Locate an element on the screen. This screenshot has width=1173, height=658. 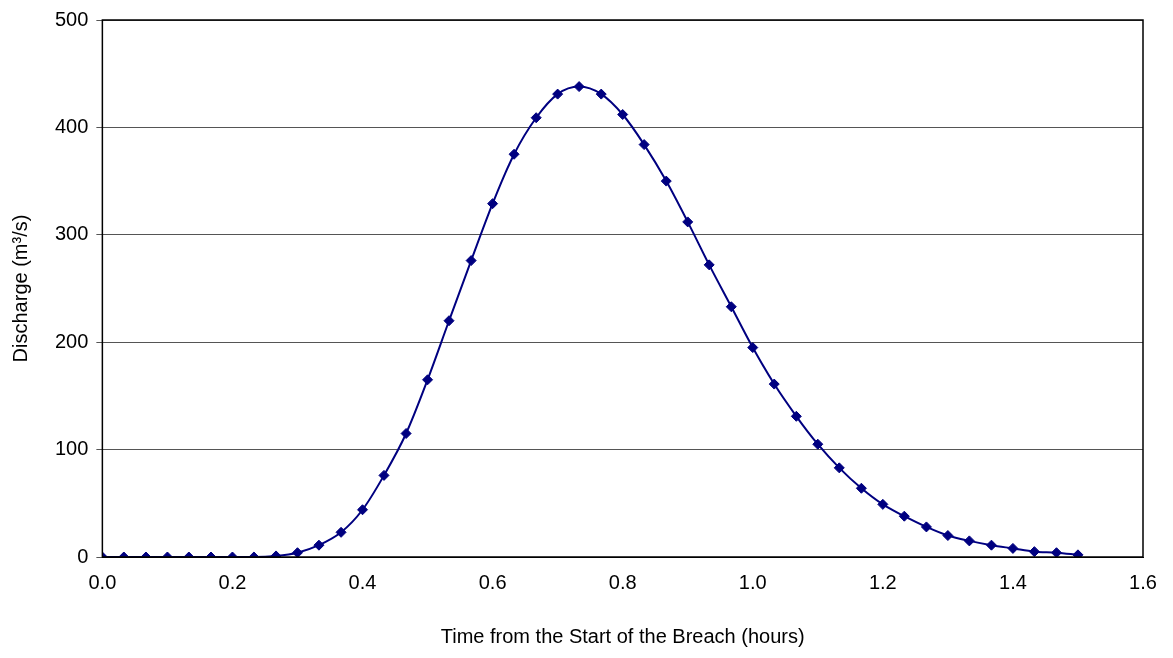
x-tick-label: 0.8 is located at coordinates (622, 581).